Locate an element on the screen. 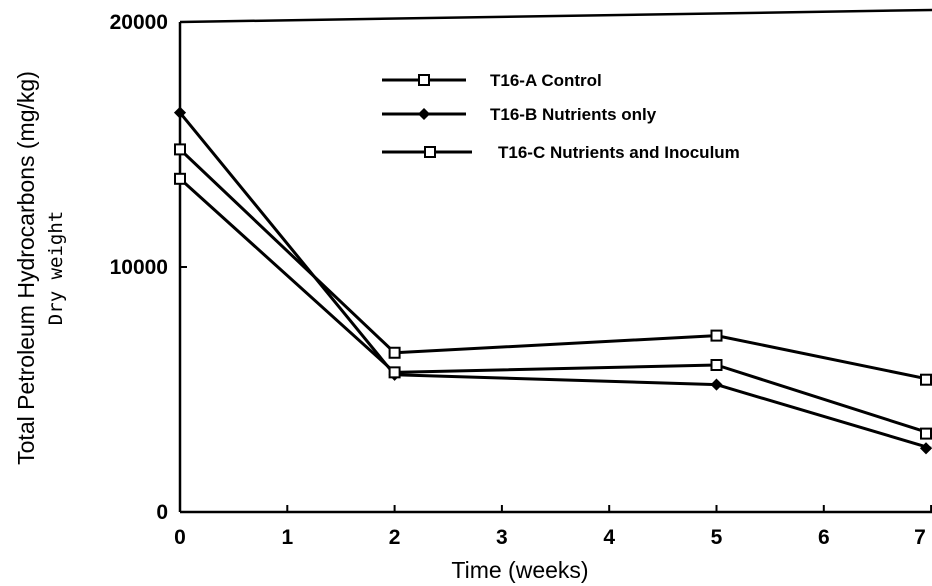  x-tick-label: 5 is located at coordinates (717, 537).